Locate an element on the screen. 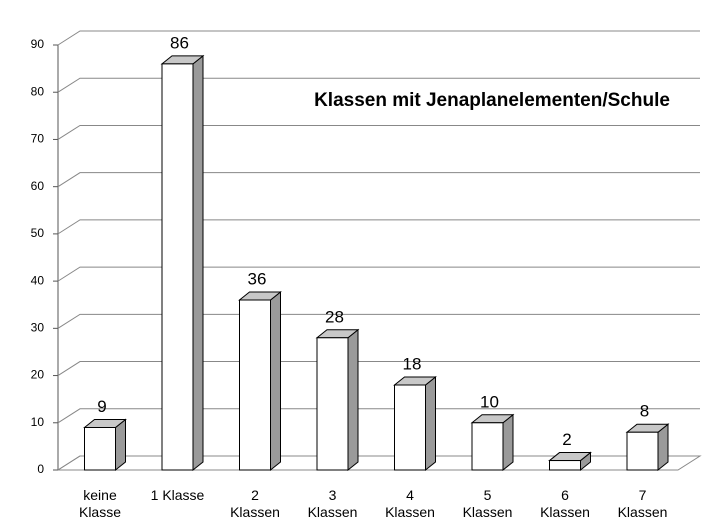 Image resolution: width=713 pixels, height=530 pixels. y-tick-label: 70 is located at coordinates (38, 139).